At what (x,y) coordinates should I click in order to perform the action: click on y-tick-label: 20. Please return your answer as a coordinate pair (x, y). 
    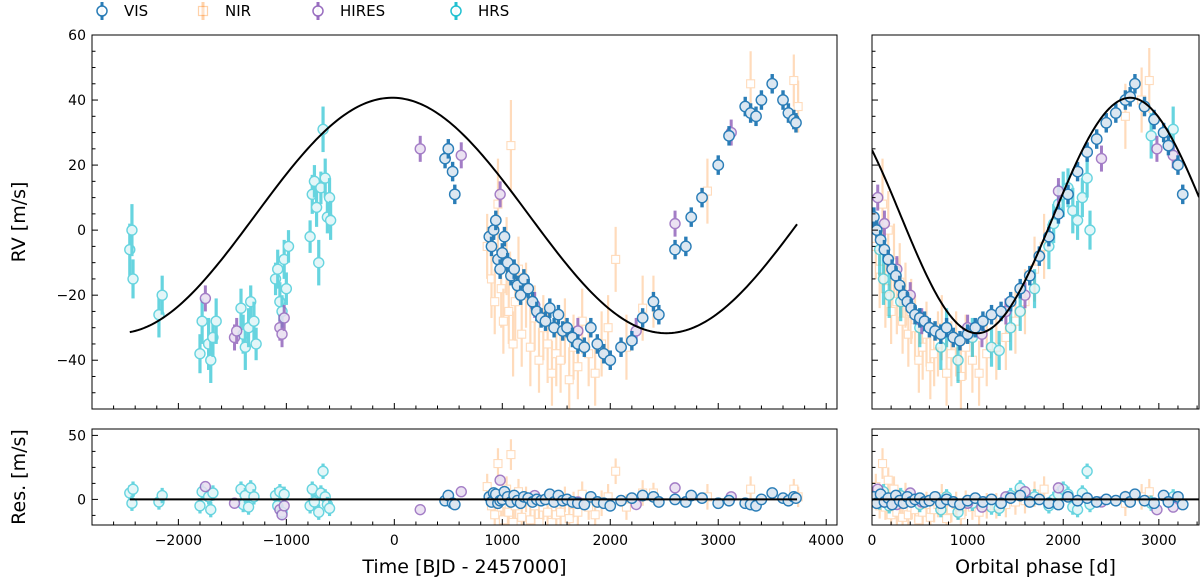
    Looking at the image, I should click on (77, 166).